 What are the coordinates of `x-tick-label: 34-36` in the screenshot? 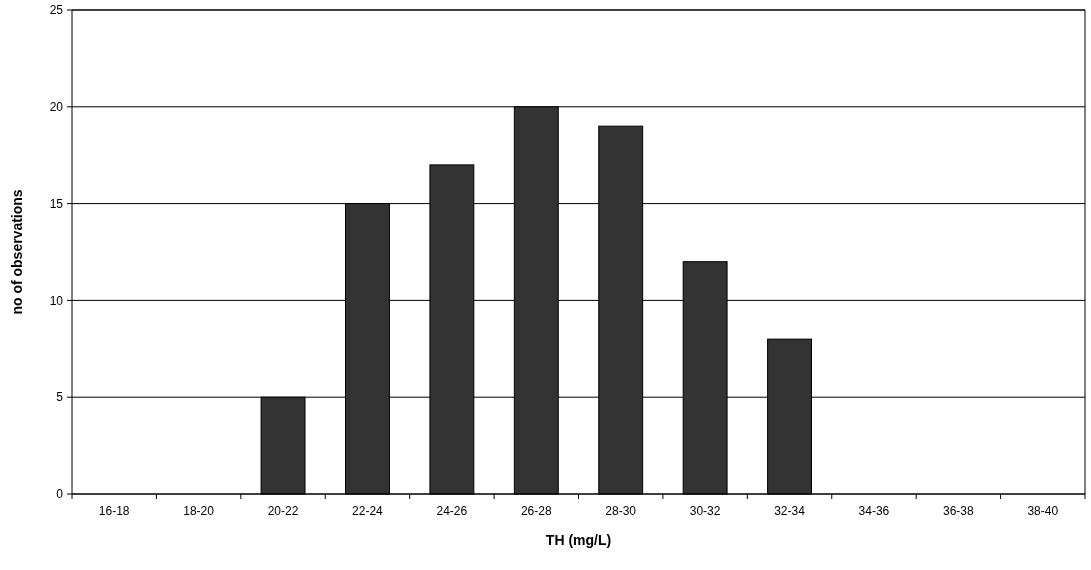 It's located at (874, 511).